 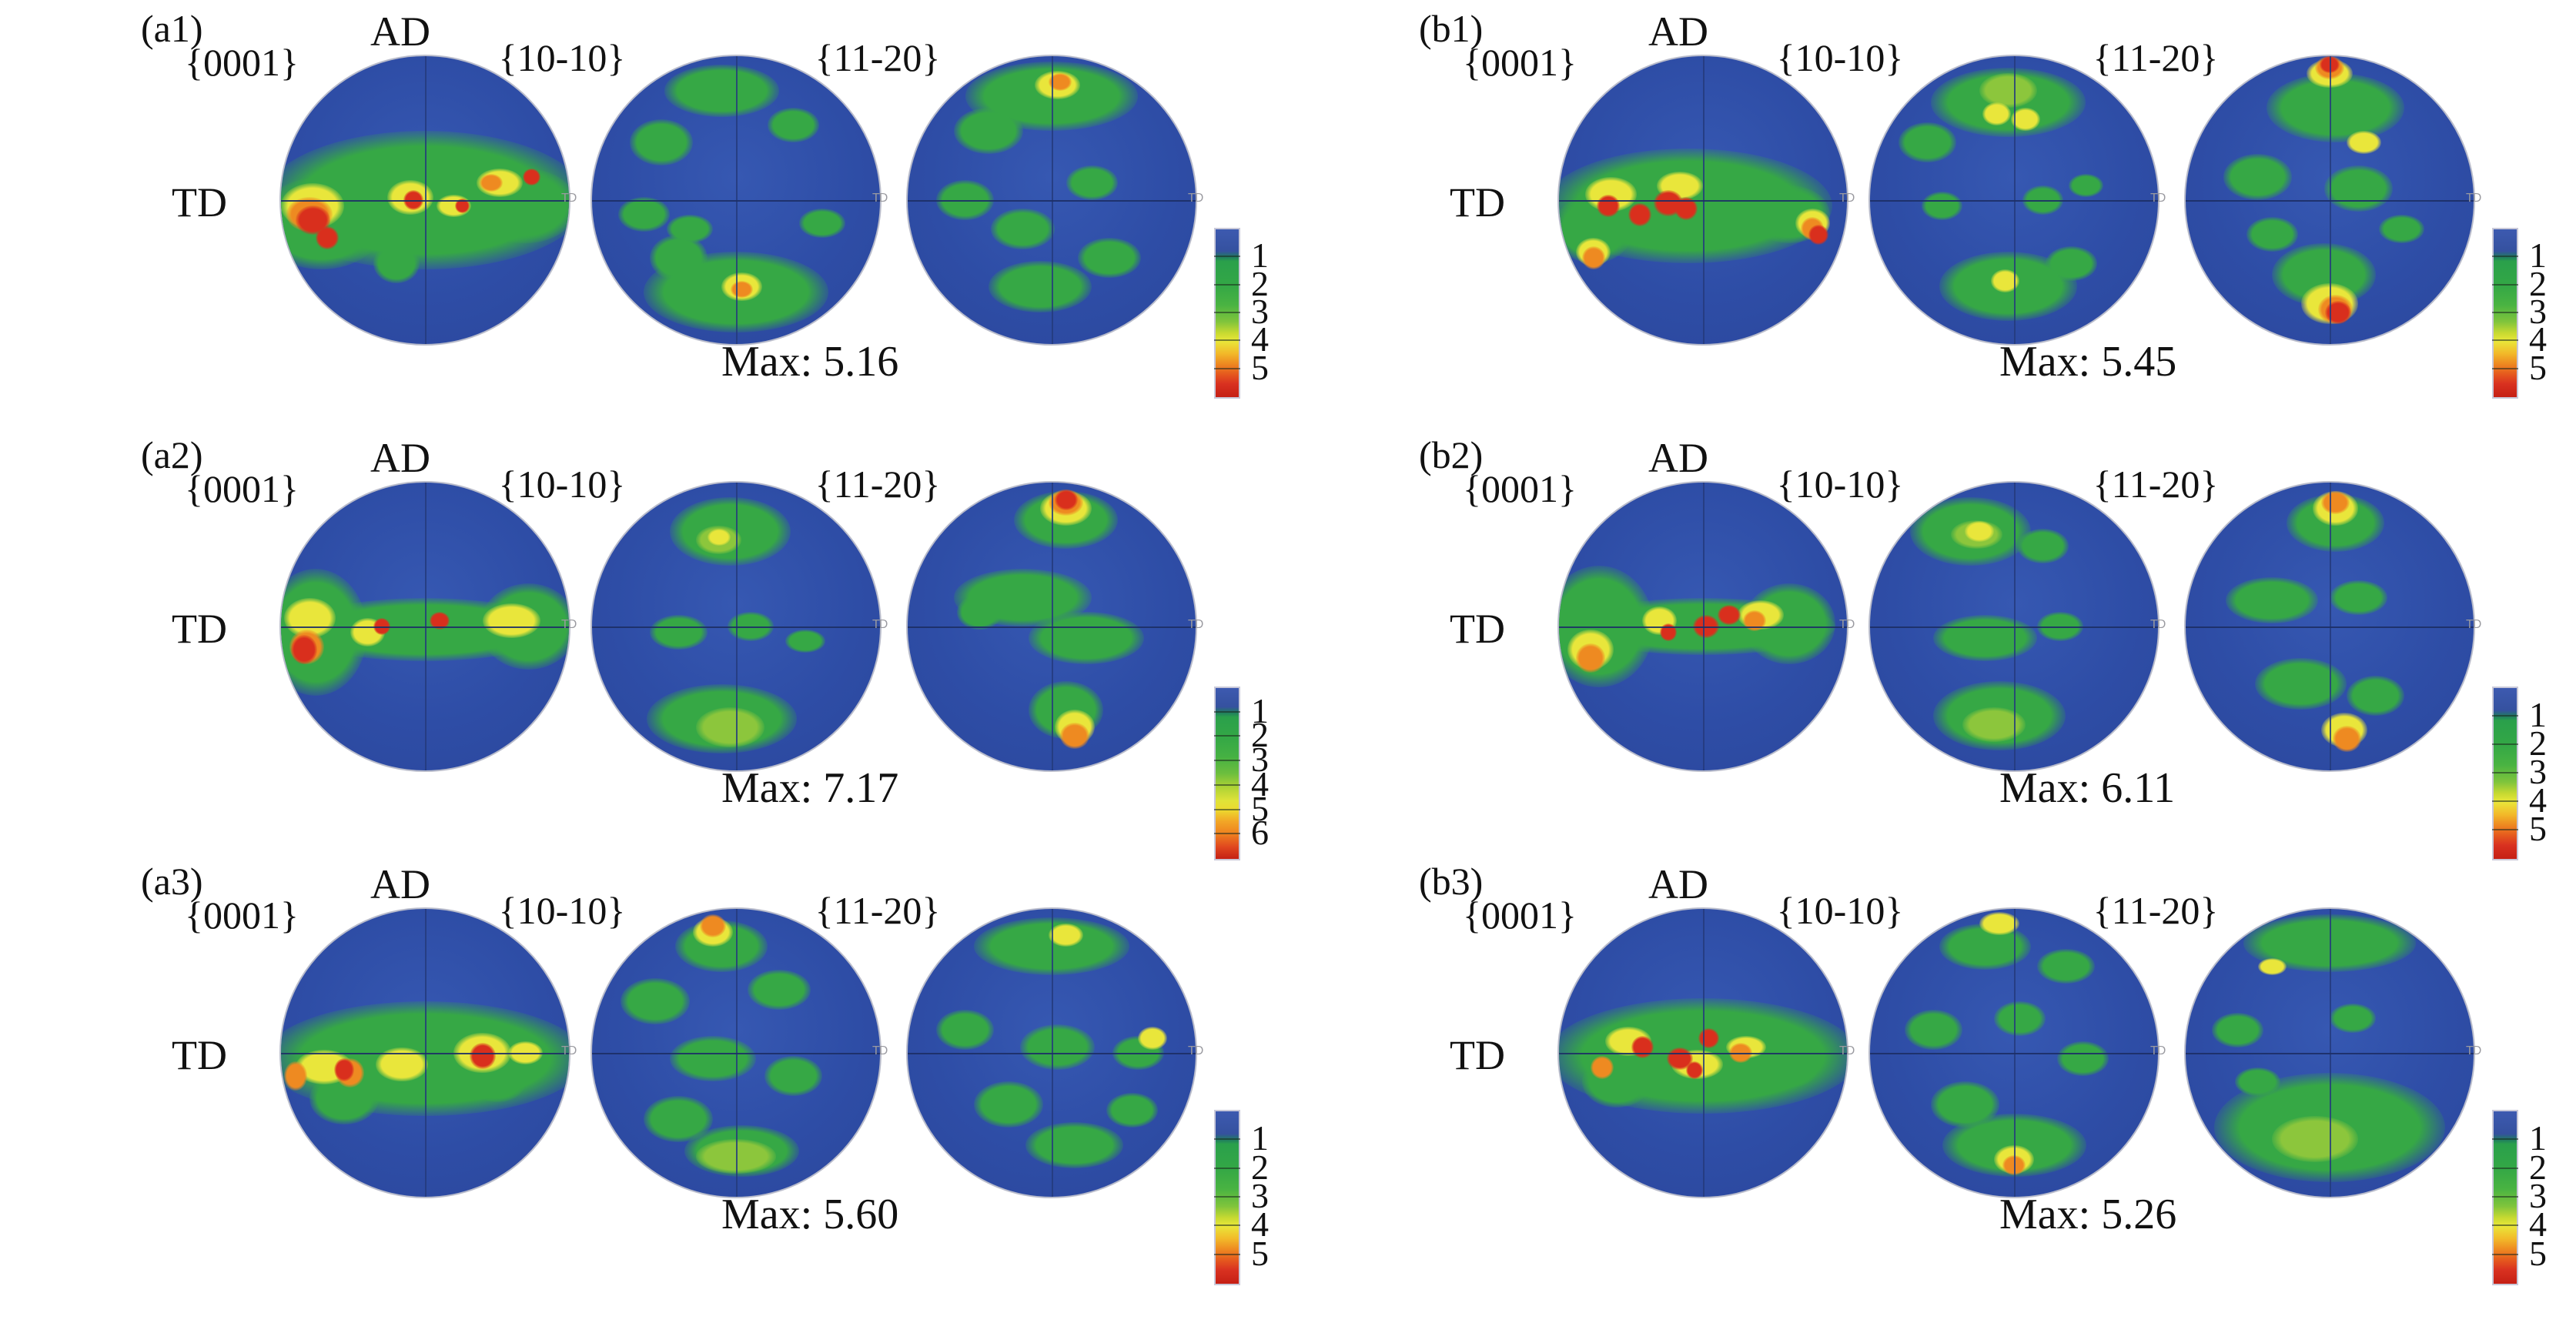 What do you see at coordinates (172, 28) in the screenshot?
I see `panel-label: (a1)` at bounding box center [172, 28].